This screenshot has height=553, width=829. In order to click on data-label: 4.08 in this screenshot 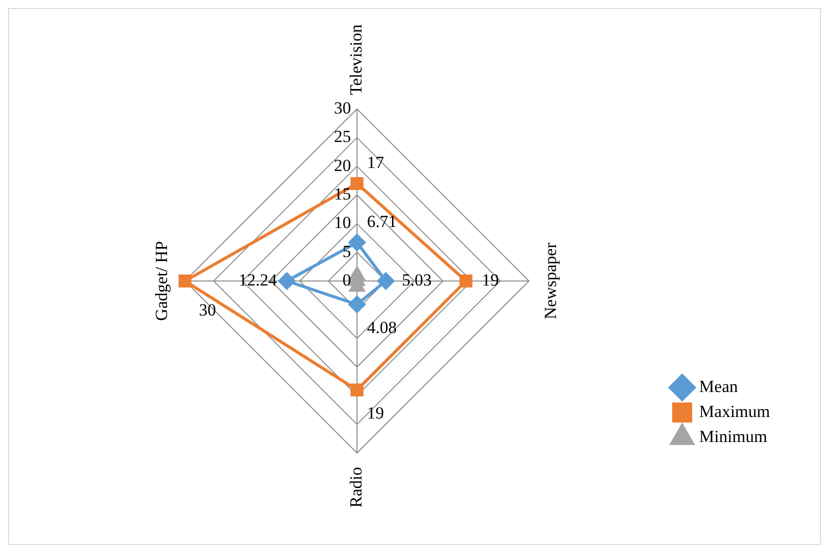, I will do `click(382, 327)`.